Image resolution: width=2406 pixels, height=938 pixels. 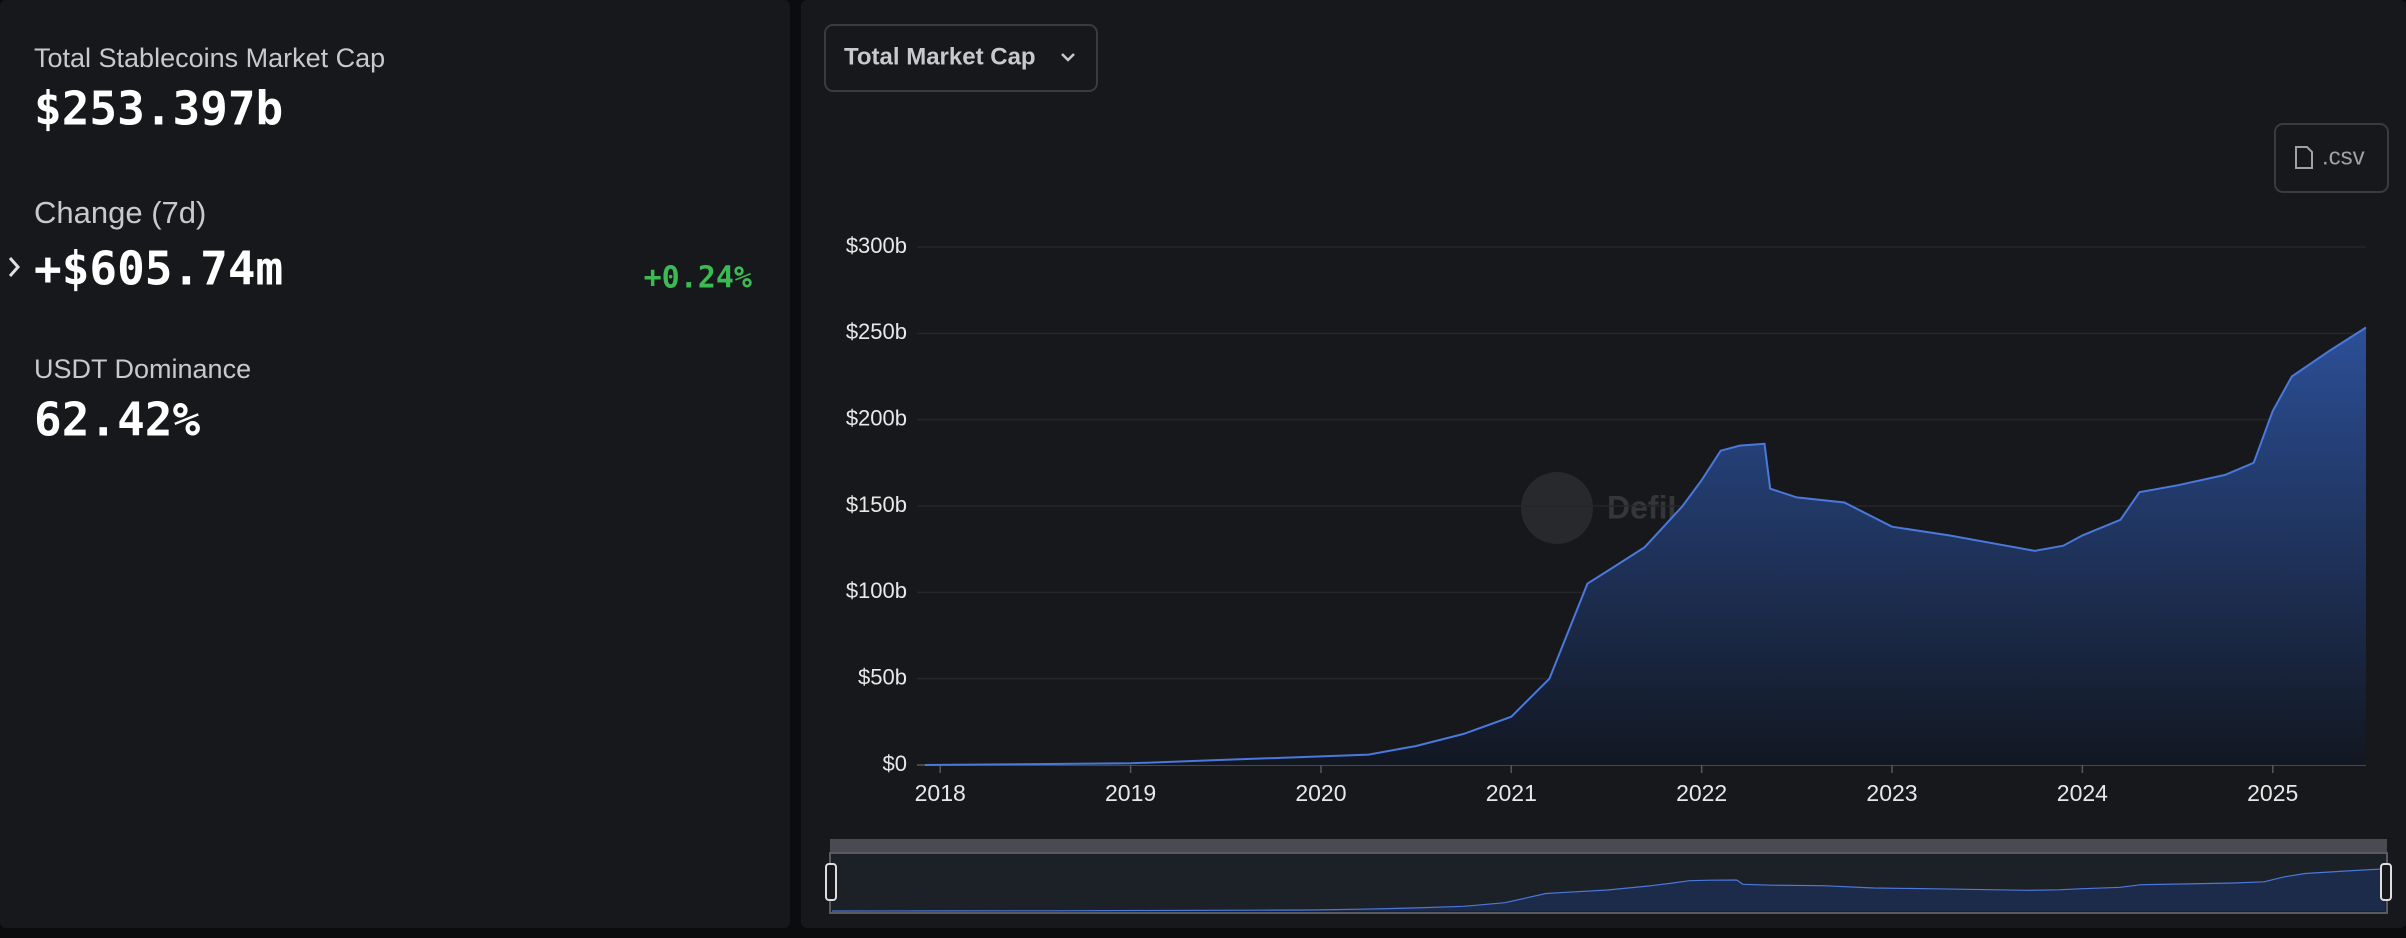 What do you see at coordinates (1891, 793) in the screenshot?
I see `x-tick-label: 2023` at bounding box center [1891, 793].